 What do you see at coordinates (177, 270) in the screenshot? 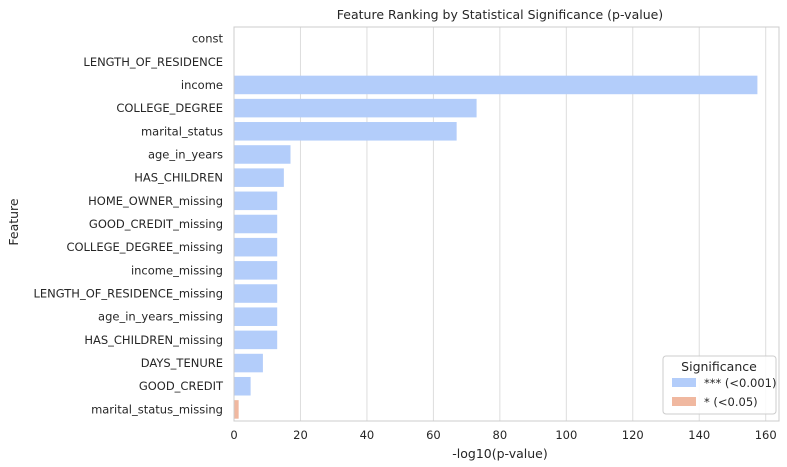
I see `y-tick-label: income_missing` at bounding box center [177, 270].